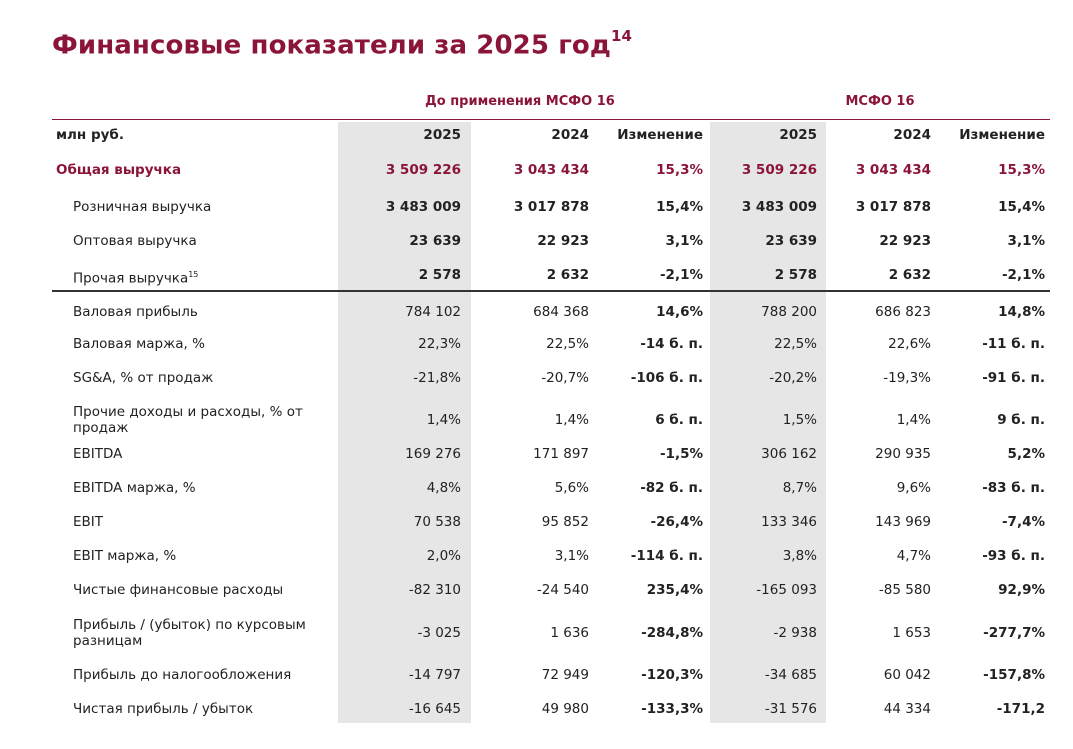 This screenshot has width=1073, height=749. What do you see at coordinates (903, 522) in the screenshot?
I see `table-cell: 143 969` at bounding box center [903, 522].